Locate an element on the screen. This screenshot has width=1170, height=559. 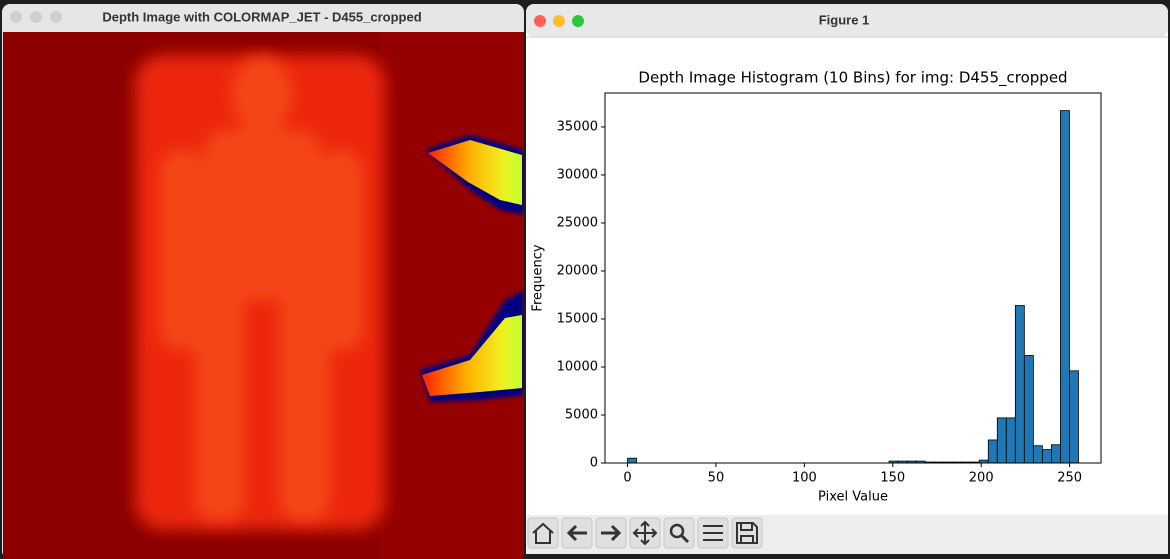
x-tick-label: 0 is located at coordinates (627, 478).